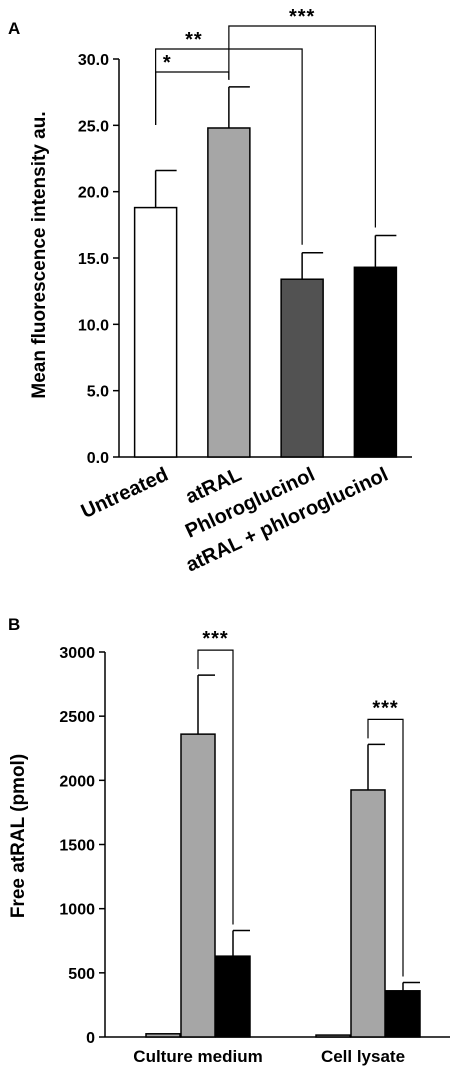 The image size is (460, 1067). Describe the element at coordinates (77, 653) in the screenshot. I see `panel-b-y-tick-label: 3000` at that location.